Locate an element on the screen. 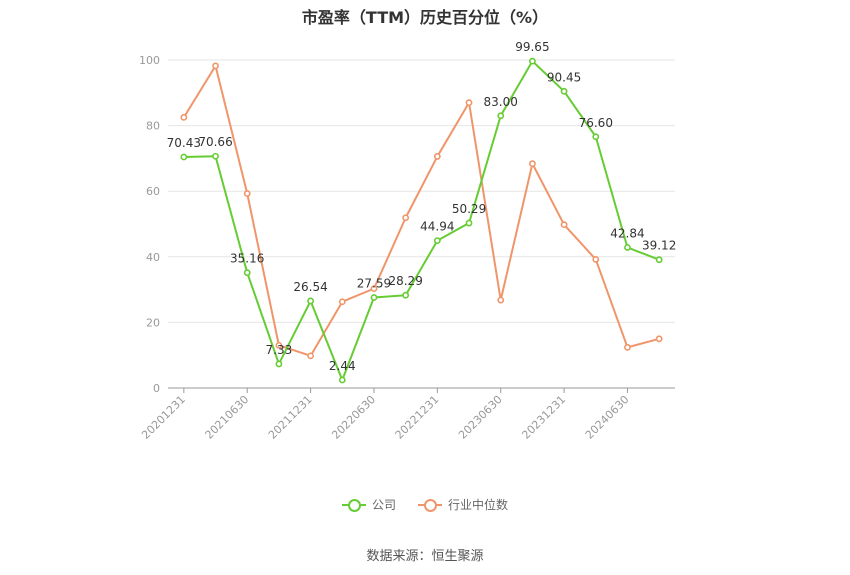 This screenshot has height=575, width=850. data-label-company: 7.33 is located at coordinates (279, 350).